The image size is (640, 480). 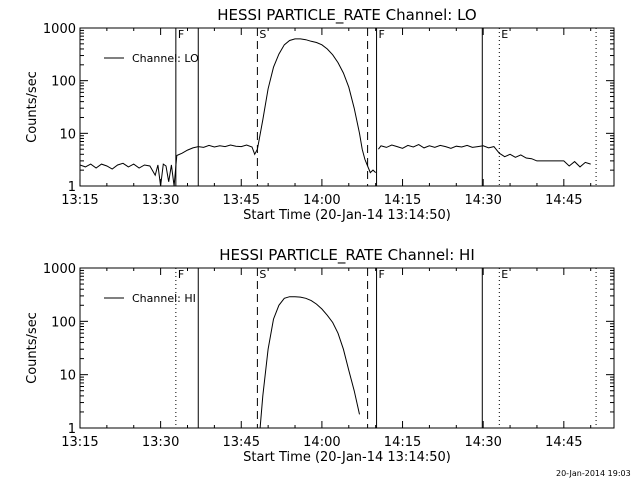 I want to click on footer-timestamp: 20-Jan-2014 19:03, so click(x=593, y=473).